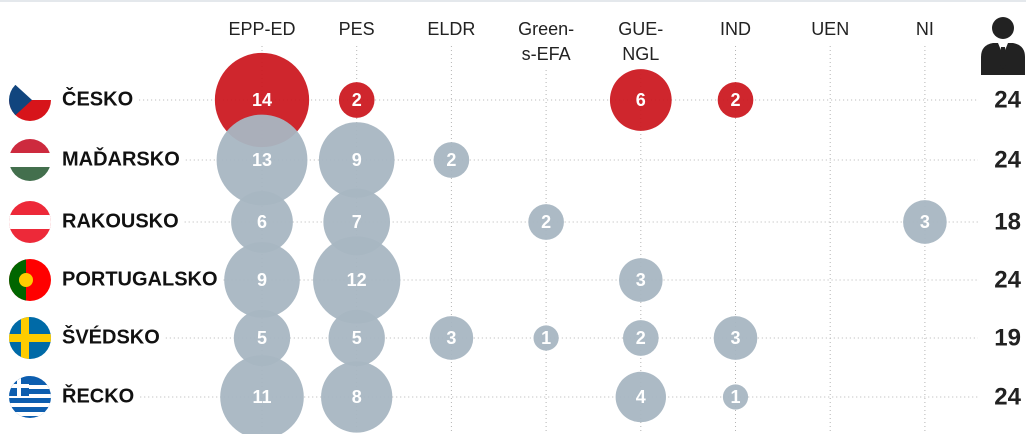 The image size is (1026, 439). I want to click on flag-gr, so click(30, 397).